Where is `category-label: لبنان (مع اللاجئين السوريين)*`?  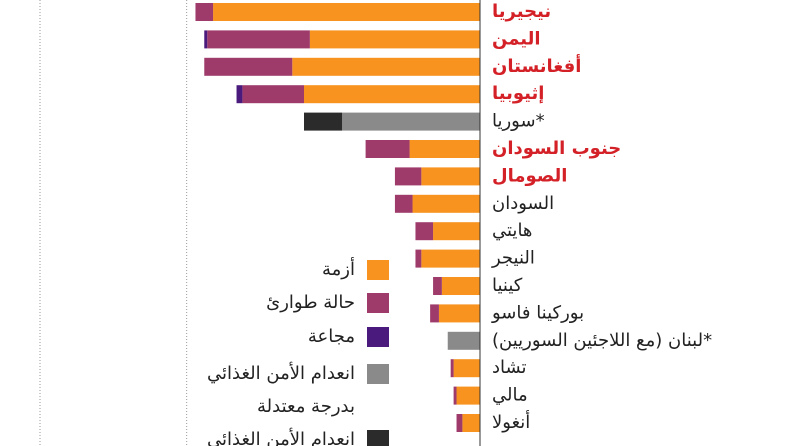
category-label: لبنان (مع اللاجئين السوريين)* is located at coordinates (602, 340).